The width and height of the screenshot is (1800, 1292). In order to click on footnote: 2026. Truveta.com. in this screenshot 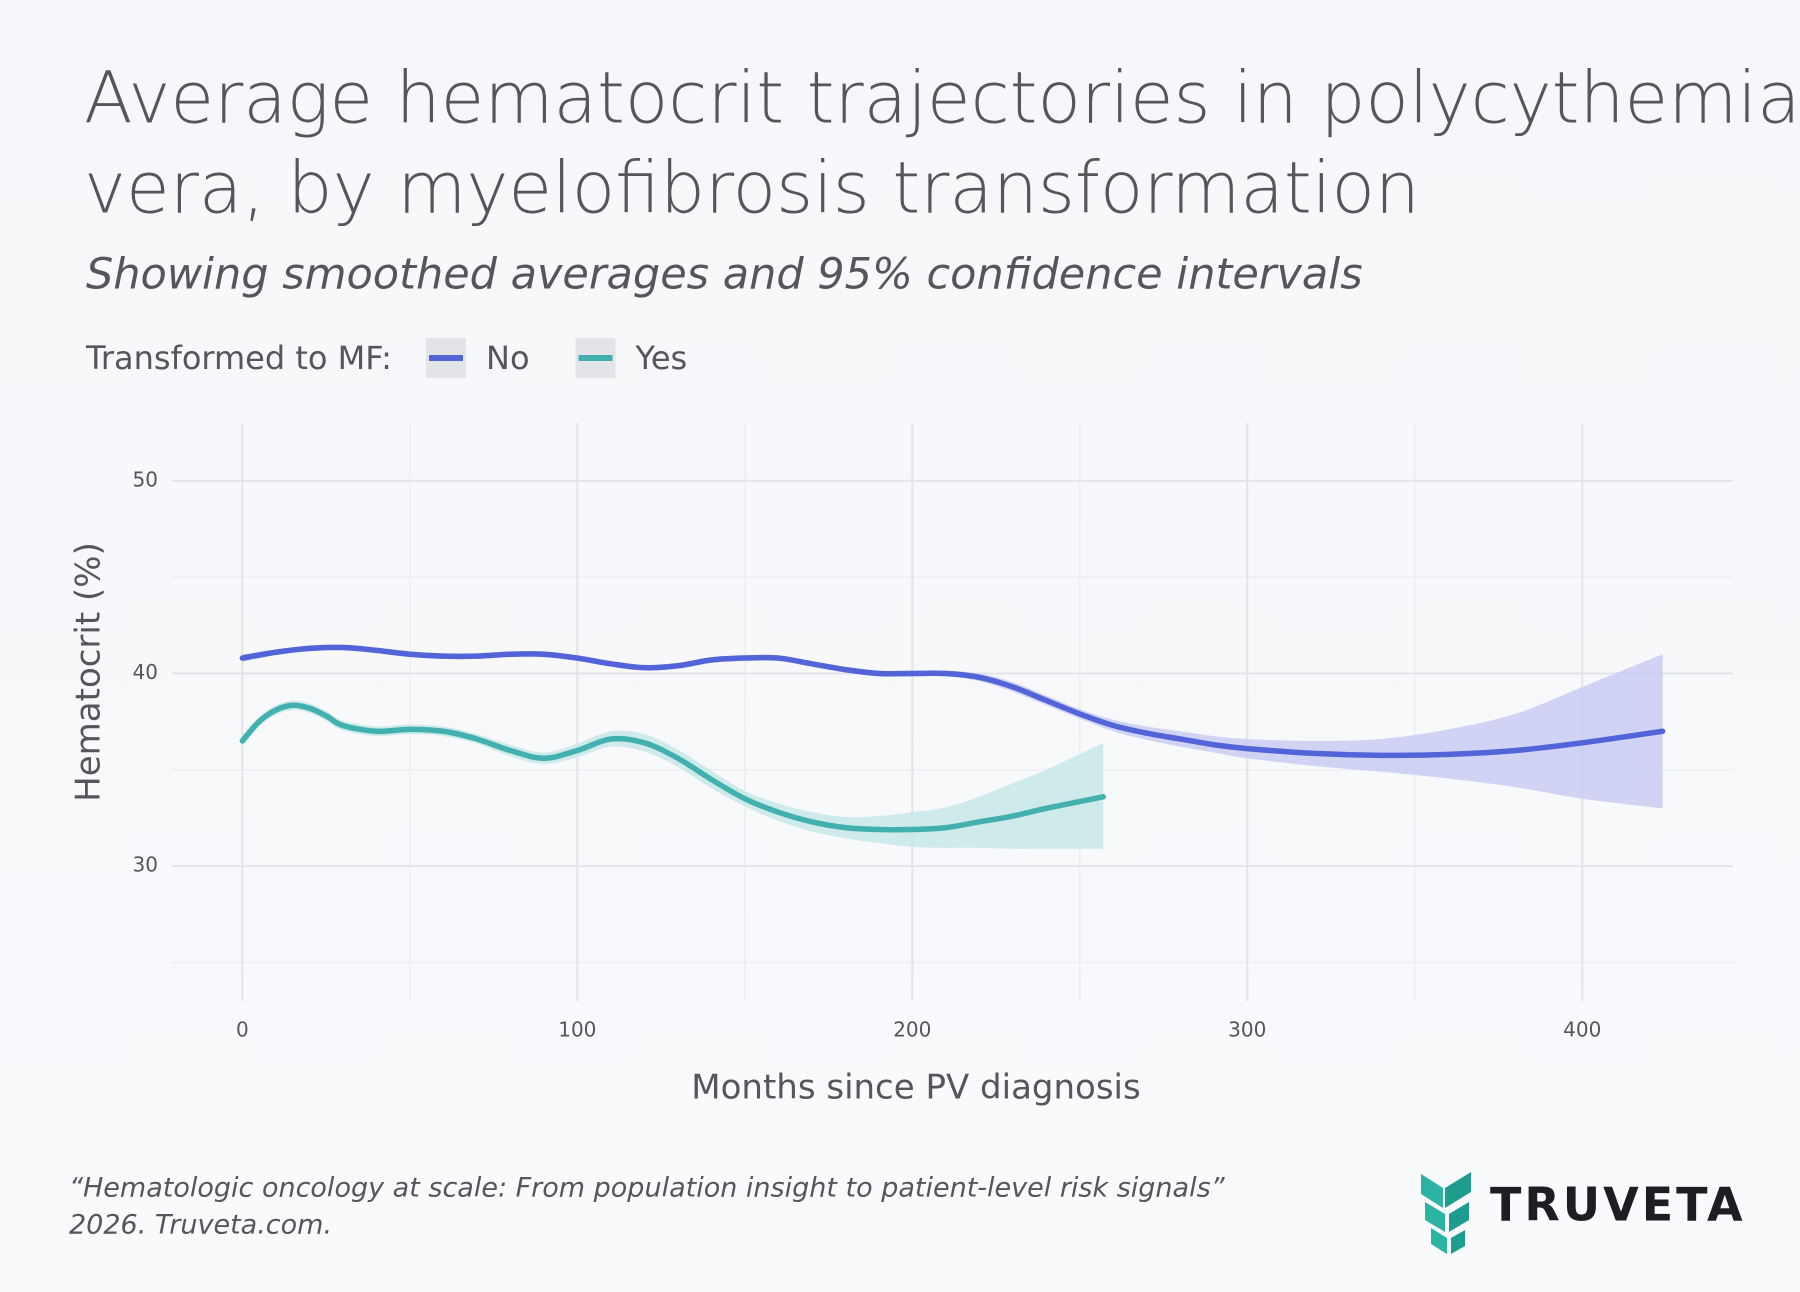, I will do `click(200, 1225)`.